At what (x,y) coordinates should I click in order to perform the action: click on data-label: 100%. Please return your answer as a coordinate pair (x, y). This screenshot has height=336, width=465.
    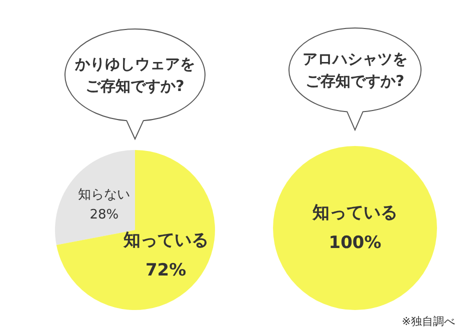
    Looking at the image, I should click on (355, 243).